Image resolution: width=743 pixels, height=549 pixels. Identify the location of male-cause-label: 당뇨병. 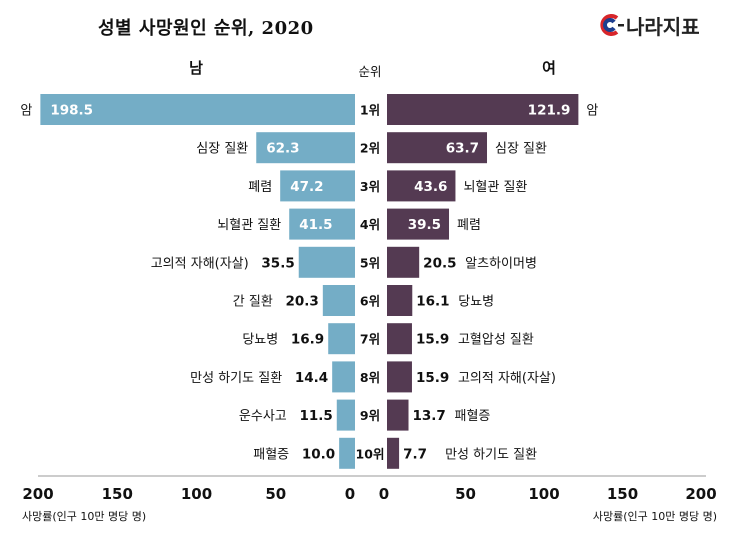
(260, 340).